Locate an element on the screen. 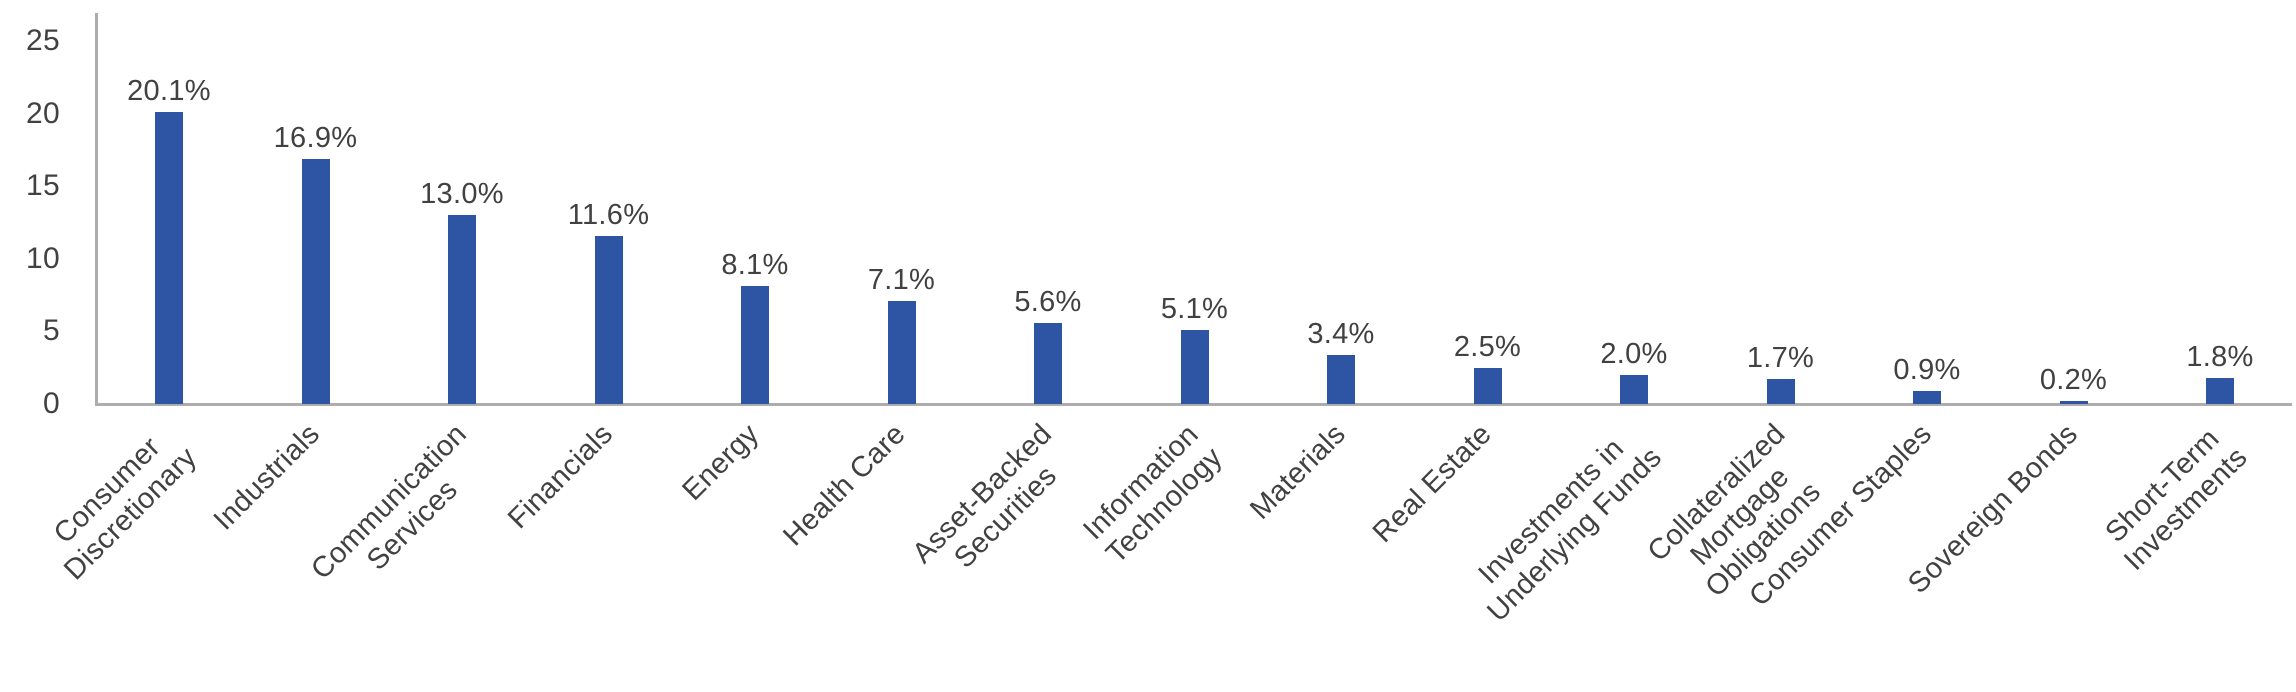 The image size is (2296, 692). bar-value-label: 7.1% is located at coordinates (901, 280).